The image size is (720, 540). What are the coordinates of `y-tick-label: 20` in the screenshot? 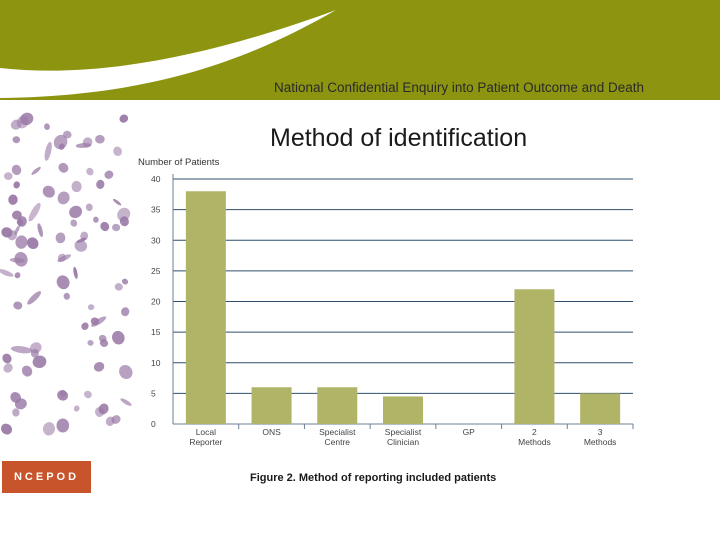 It's located at (156, 302).